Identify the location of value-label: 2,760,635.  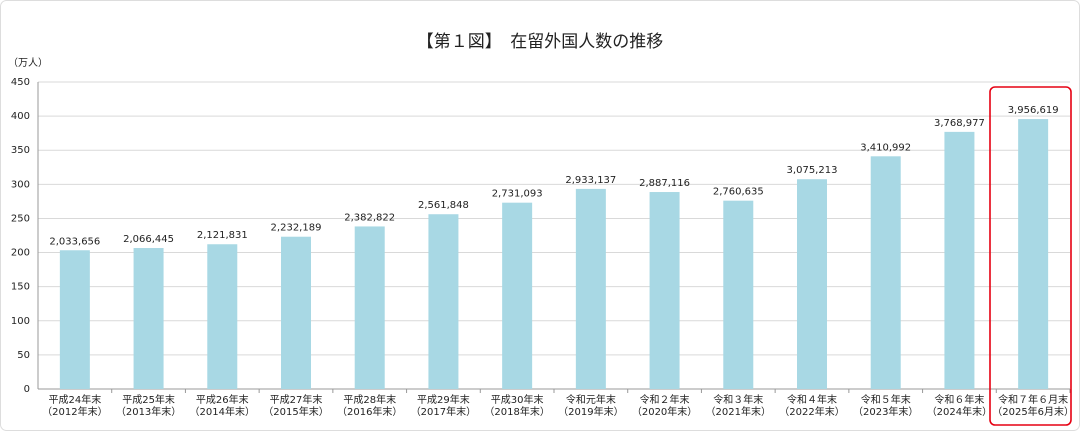
(738, 192).